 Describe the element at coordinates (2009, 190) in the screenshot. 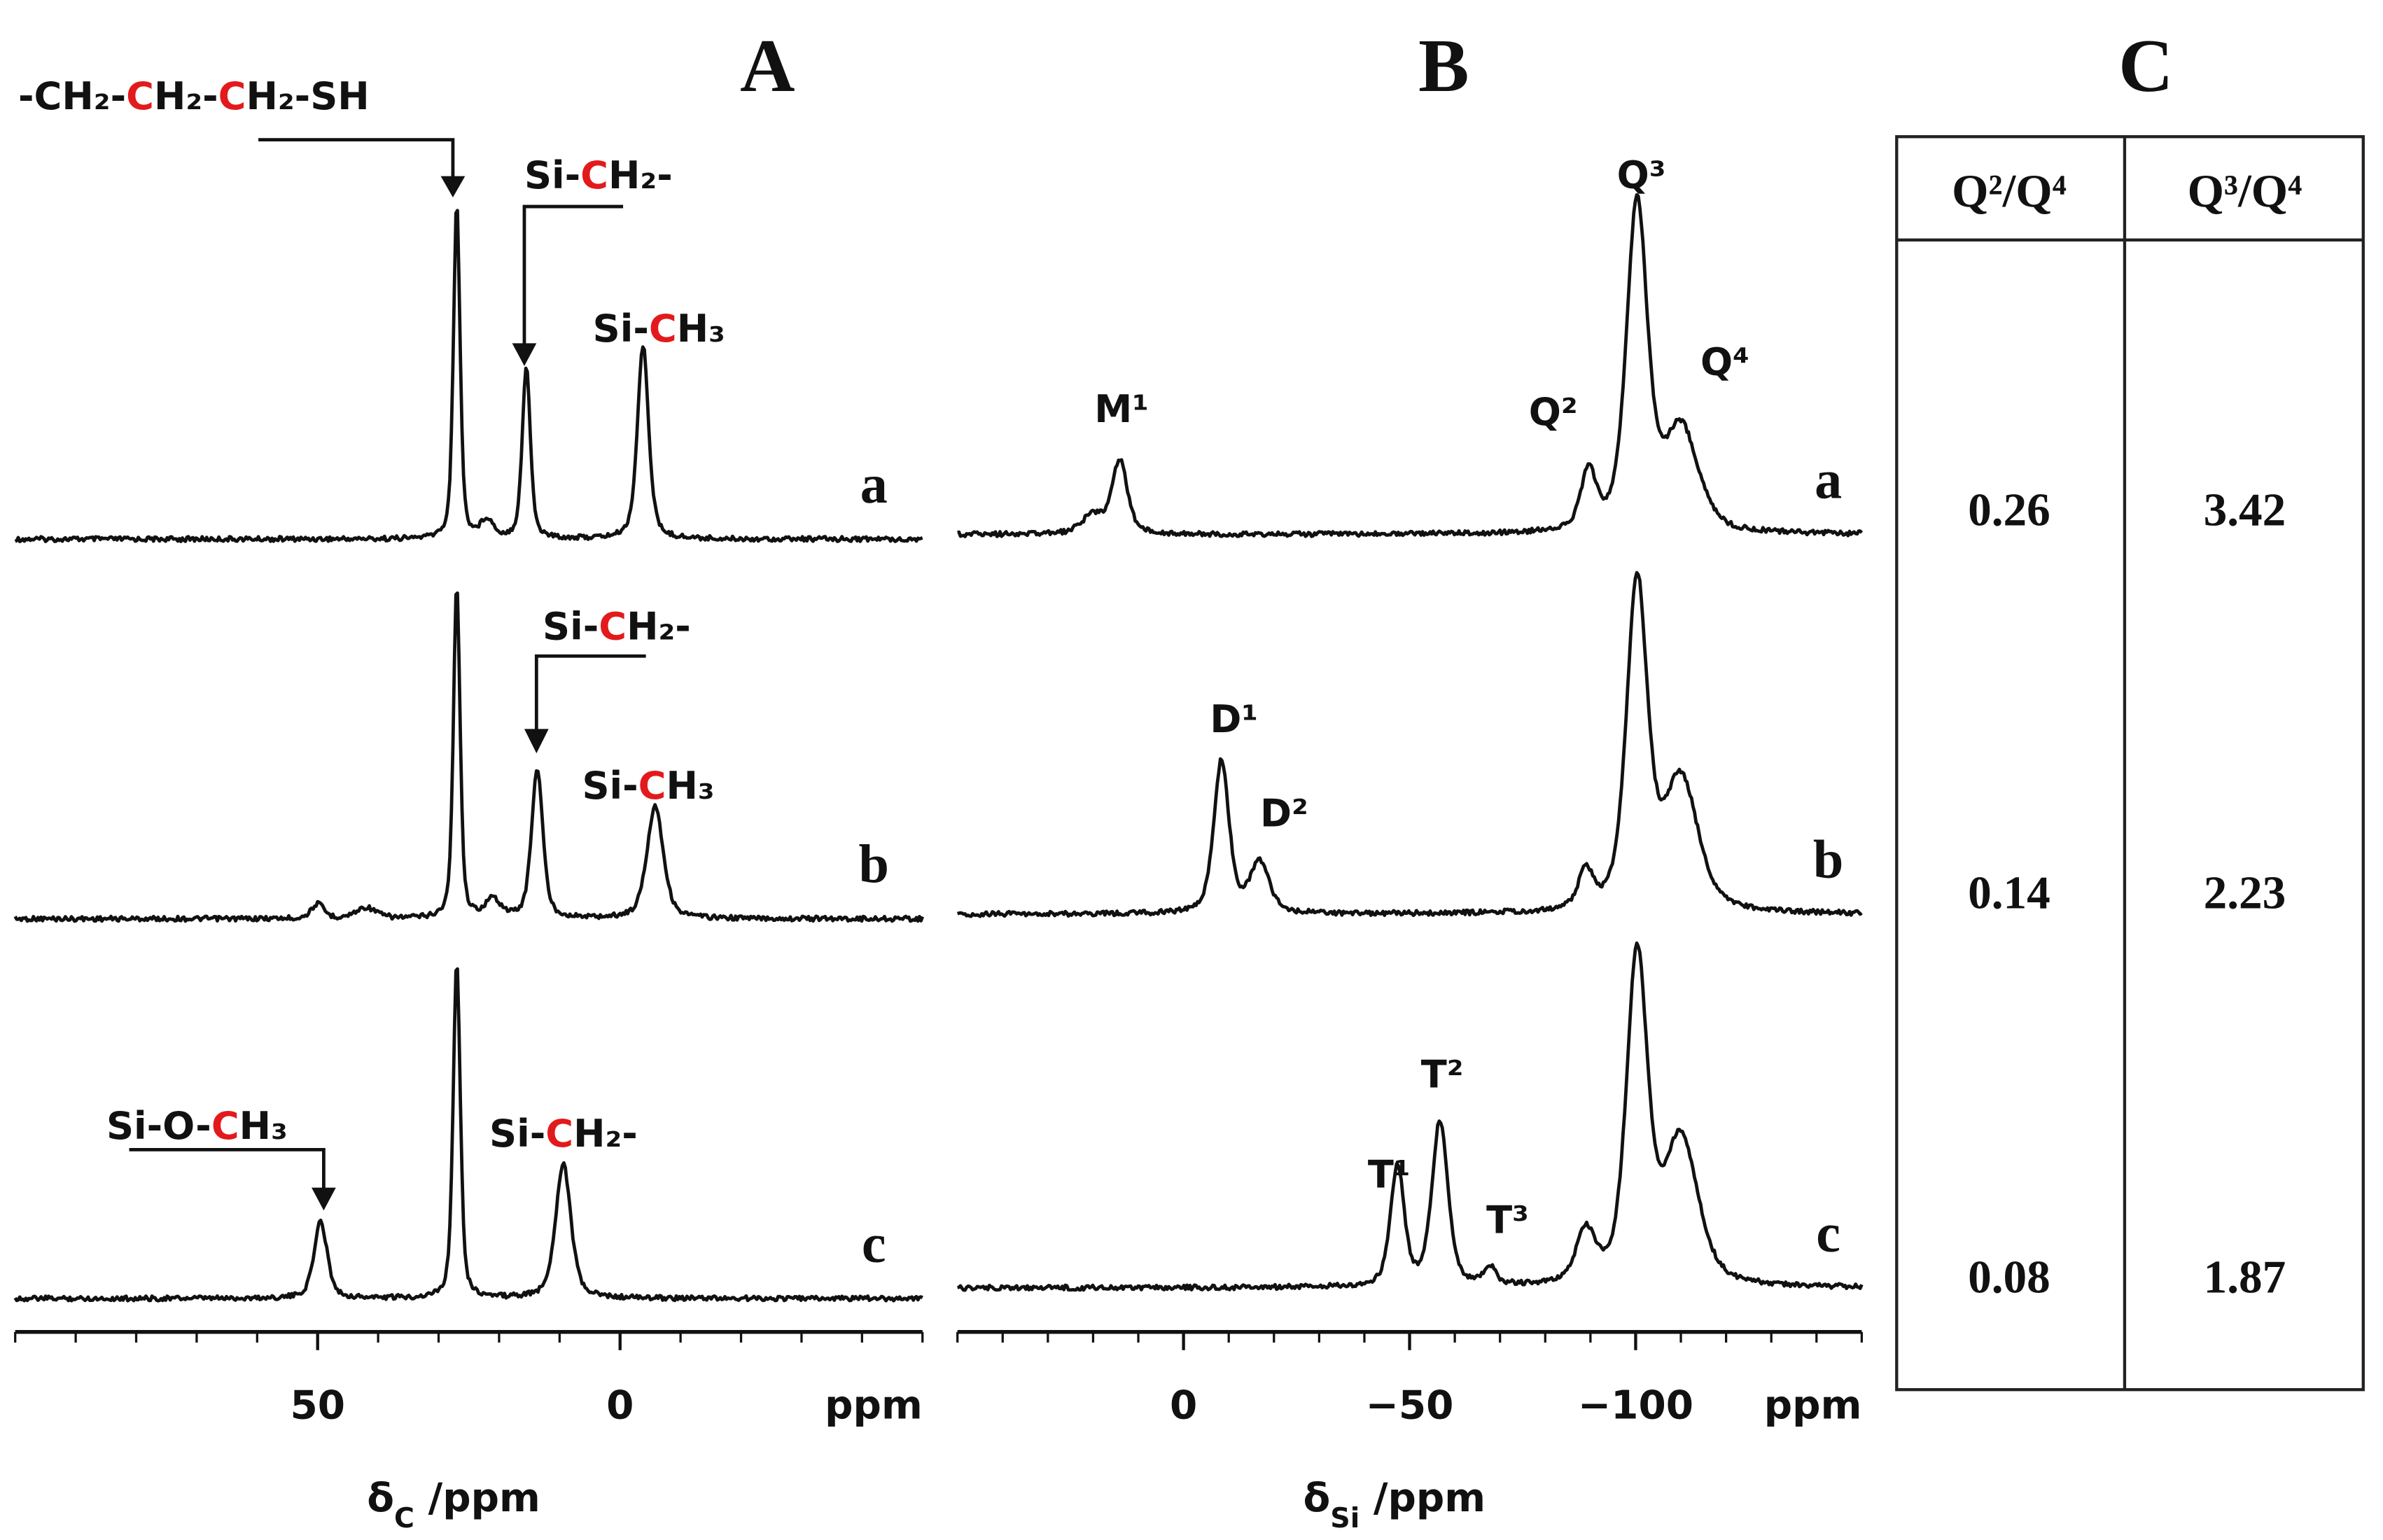

I see `table-header: Q²/Q⁴` at that location.